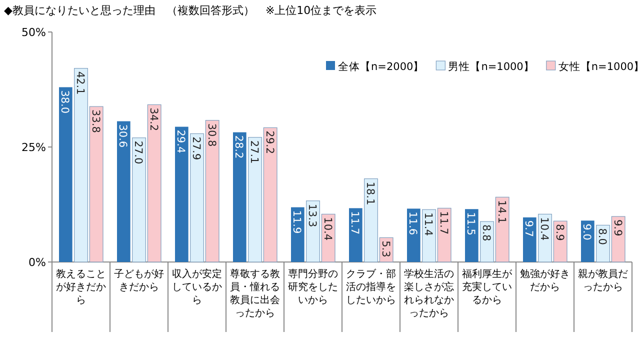 Image resolution: width=640 pixels, height=349 pixels. I want to click on data-label: 9.0, so click(586, 232).